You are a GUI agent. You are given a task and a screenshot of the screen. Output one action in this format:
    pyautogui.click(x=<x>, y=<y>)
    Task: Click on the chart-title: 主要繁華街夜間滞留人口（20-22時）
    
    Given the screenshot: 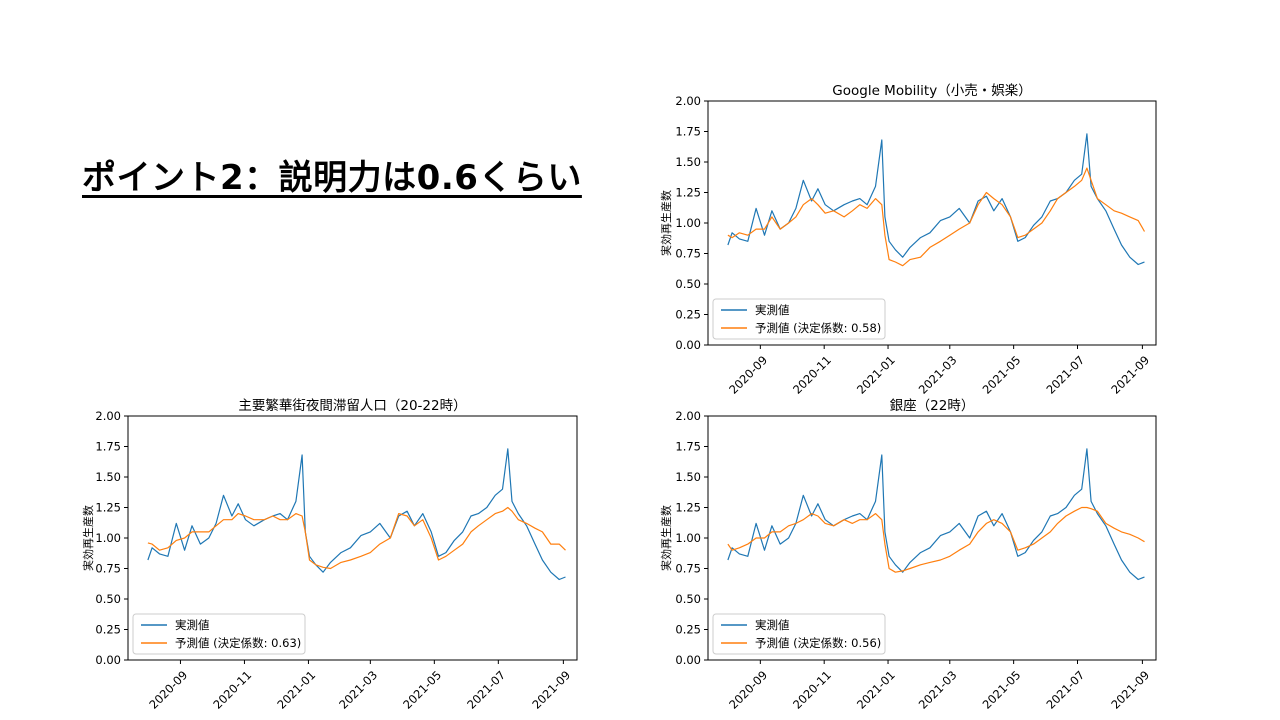 What is the action you would take?
    pyautogui.click(x=352, y=406)
    